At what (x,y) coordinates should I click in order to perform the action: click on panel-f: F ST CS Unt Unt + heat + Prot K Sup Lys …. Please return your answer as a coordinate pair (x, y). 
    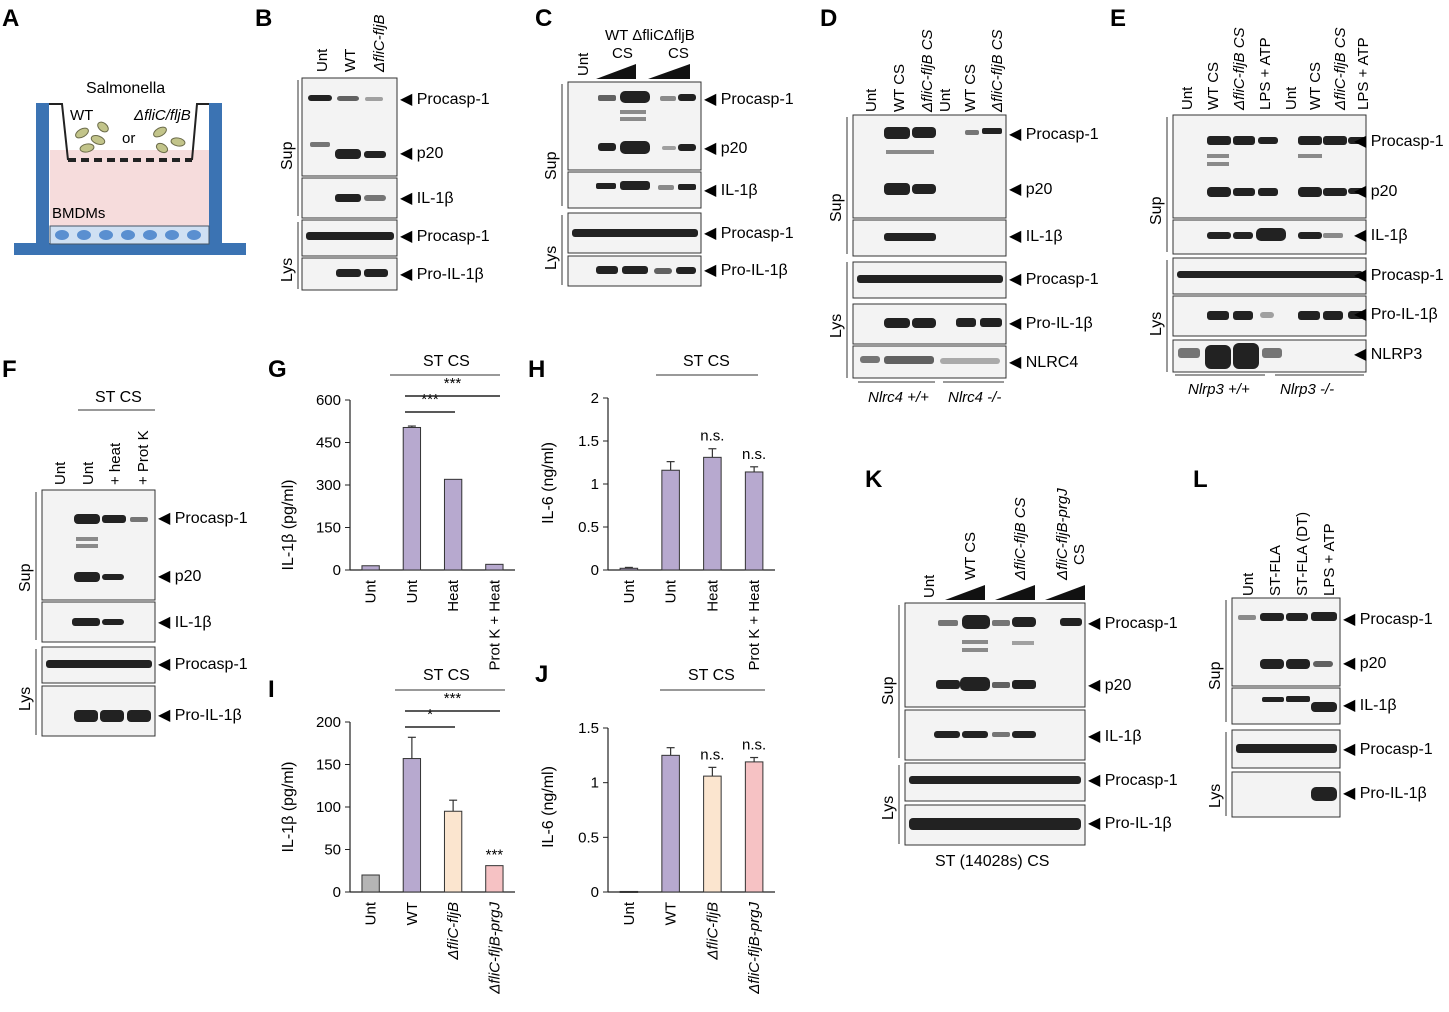
    Looking at the image, I should click on (125, 546).